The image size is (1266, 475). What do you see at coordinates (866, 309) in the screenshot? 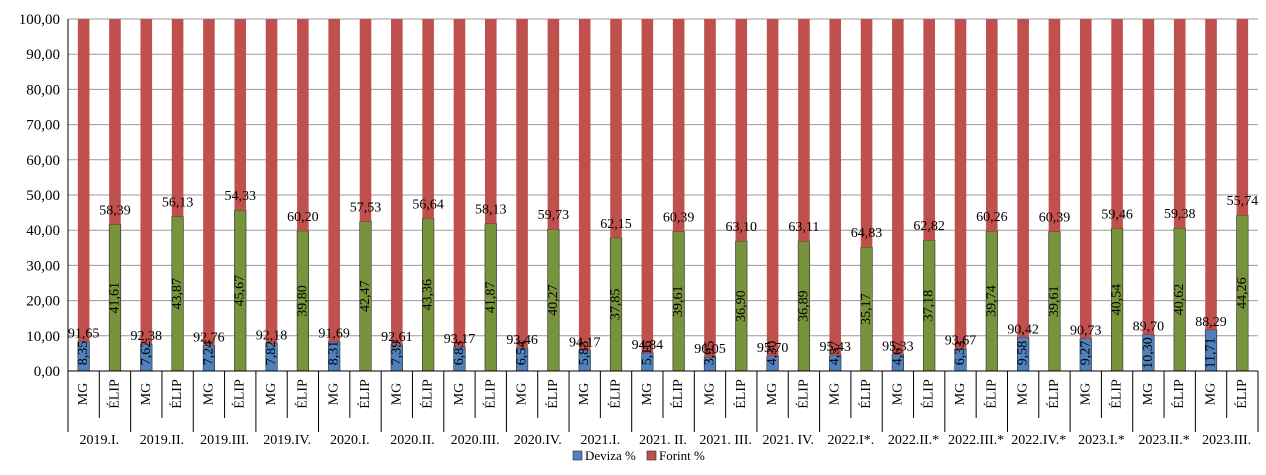
I see `data-label-deviza: 35,17` at bounding box center [866, 309].